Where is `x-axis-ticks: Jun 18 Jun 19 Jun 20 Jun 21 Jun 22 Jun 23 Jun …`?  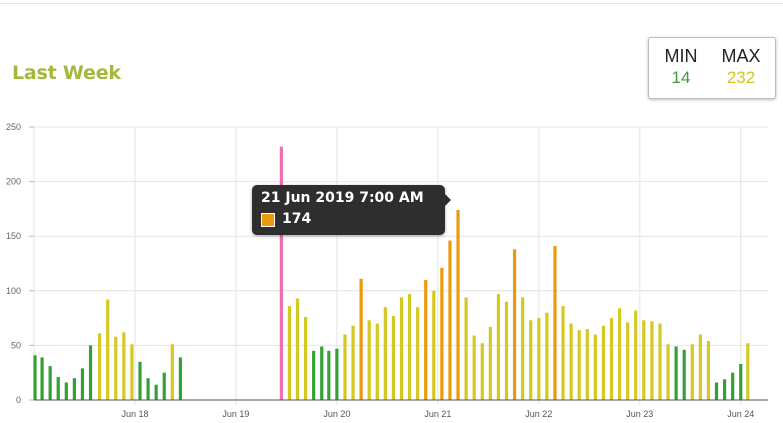
x-axis-ticks: Jun 18 Jun 19 Jun 20 Jun 21 Jun 22 Jun 23 Jun … is located at coordinates (437, 414).